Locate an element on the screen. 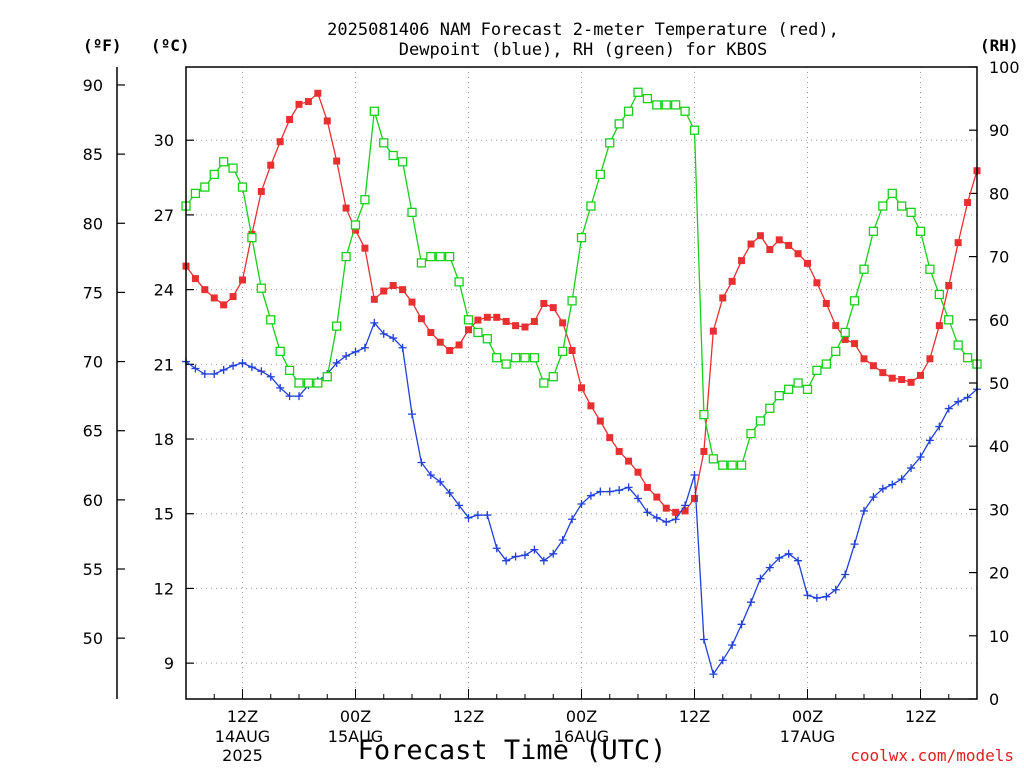 The height and width of the screenshot is (768, 1024). time-tick-label: 12Z is located at coordinates (920, 716).